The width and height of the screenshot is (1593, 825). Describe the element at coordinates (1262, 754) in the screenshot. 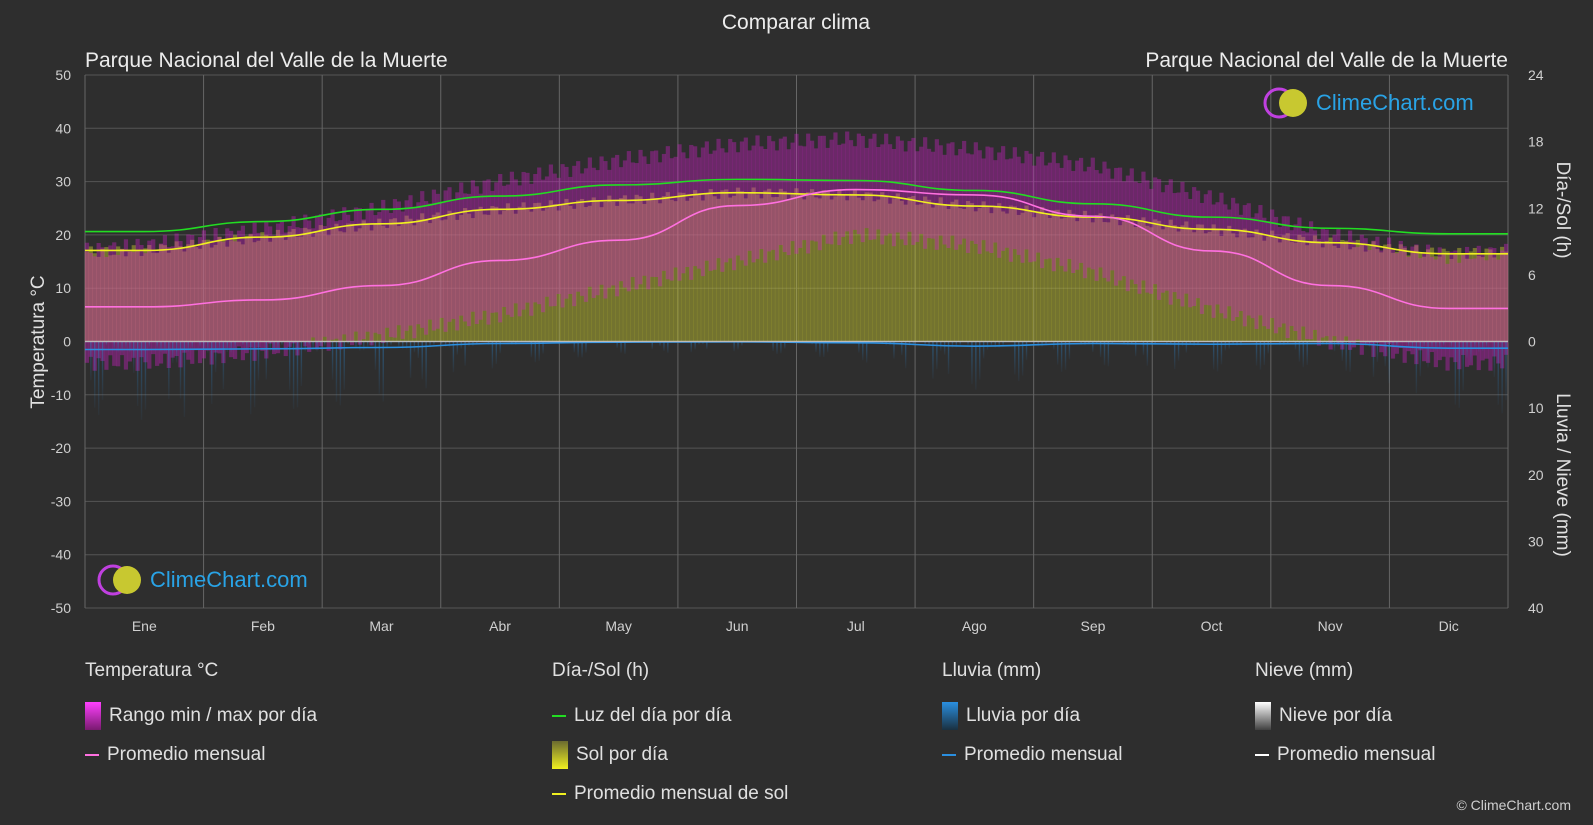

I see `snow-avg-swatch` at that location.